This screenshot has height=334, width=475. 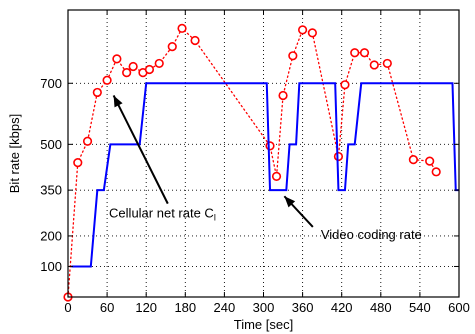 I want to click on x-tick-label: 420, so click(x=342, y=307).